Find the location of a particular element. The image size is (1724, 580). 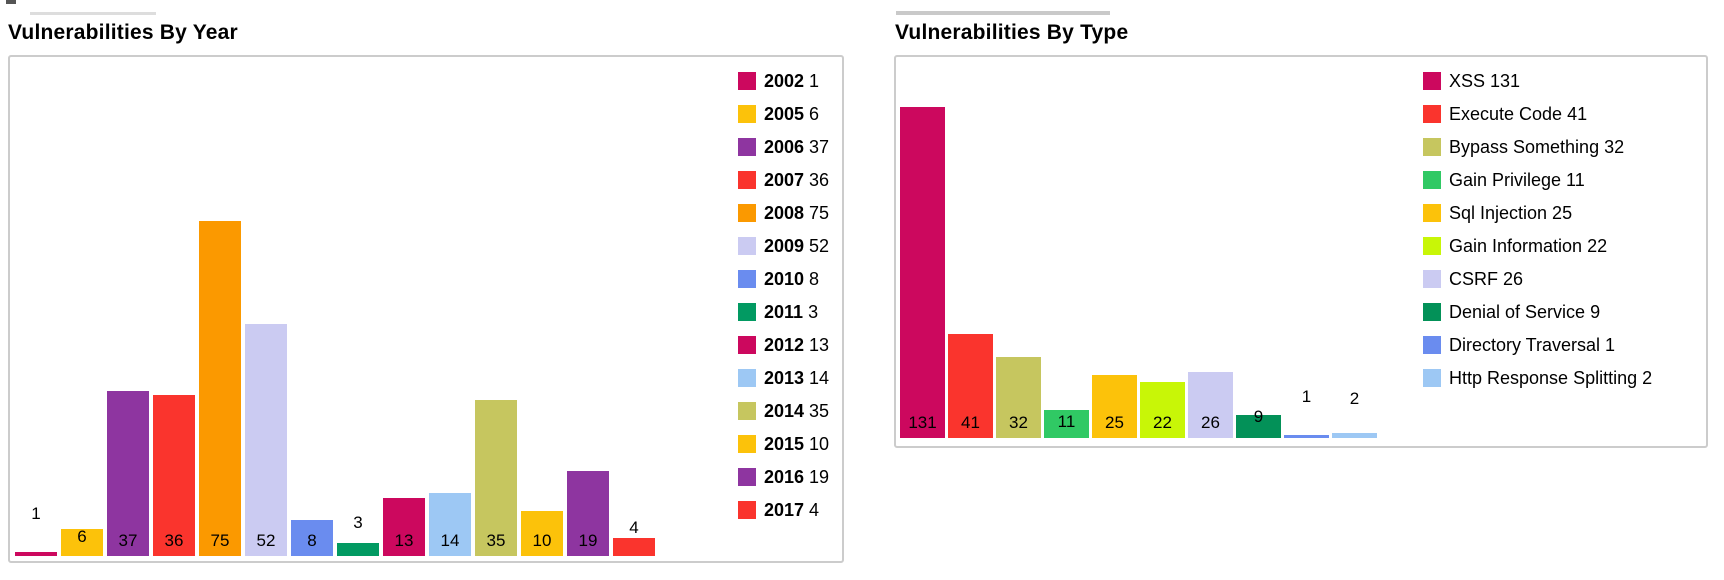

legend-label: 2013 14 is located at coordinates (797, 377).